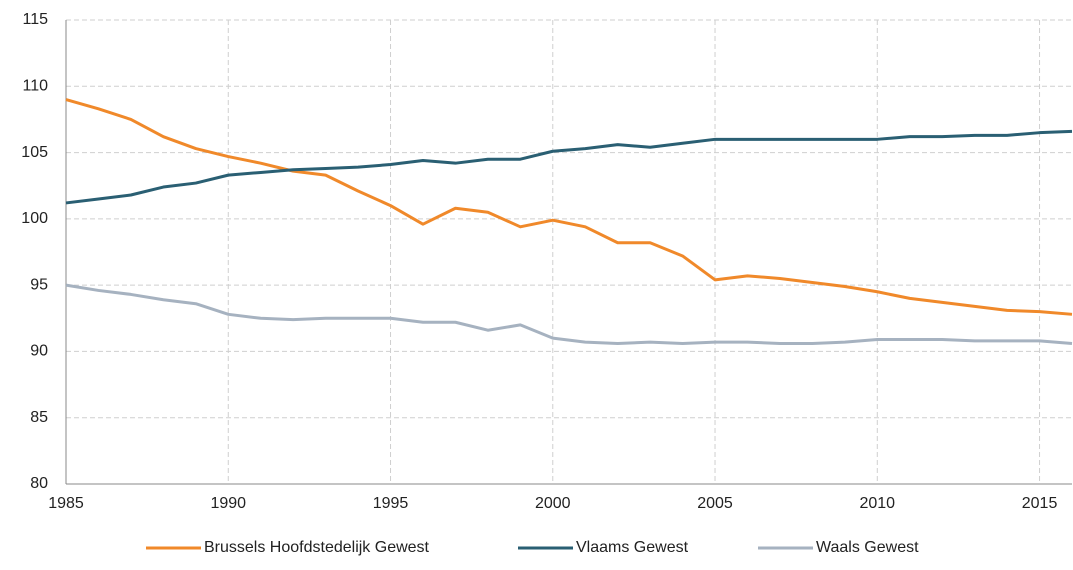  I want to click on x-tick-label: 2000, so click(553, 503).